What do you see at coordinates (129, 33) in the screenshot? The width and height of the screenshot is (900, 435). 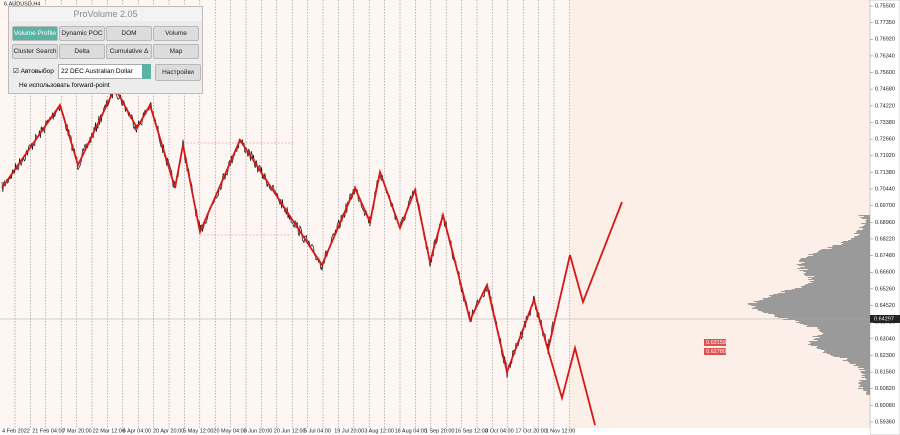 I see `button: DOM` at bounding box center [129, 33].